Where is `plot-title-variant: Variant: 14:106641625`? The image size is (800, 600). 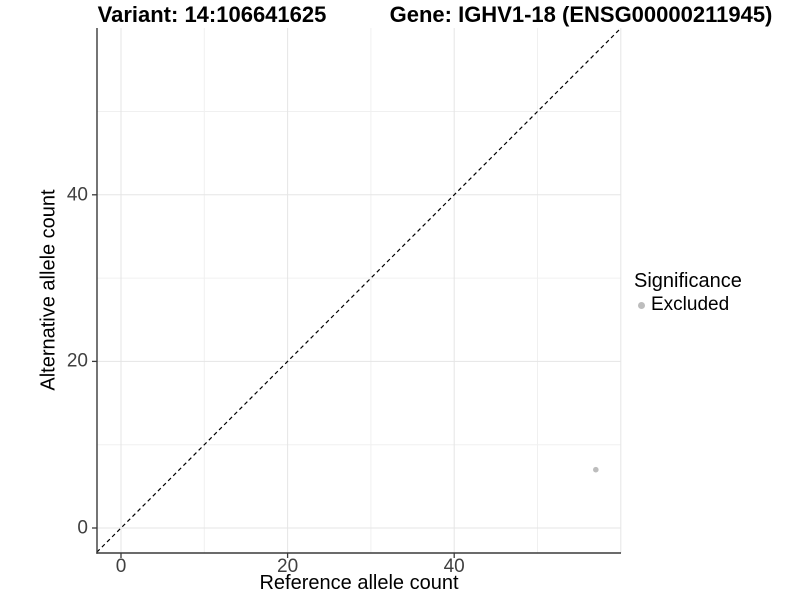 plot-title-variant: Variant: 14:106641625 is located at coordinates (212, 14).